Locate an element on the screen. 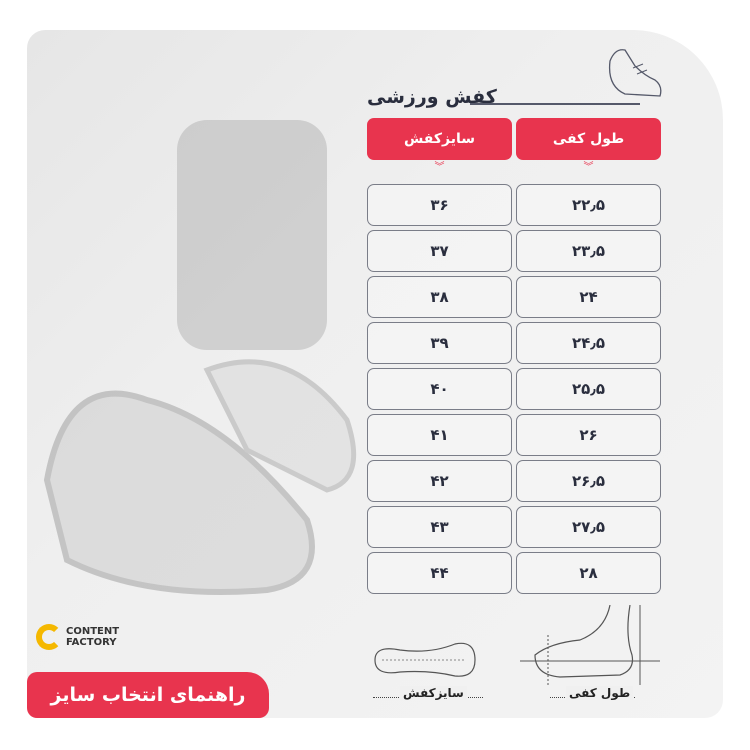 The image size is (750, 750). foot-length-cell: ۲۶ is located at coordinates (588, 435).